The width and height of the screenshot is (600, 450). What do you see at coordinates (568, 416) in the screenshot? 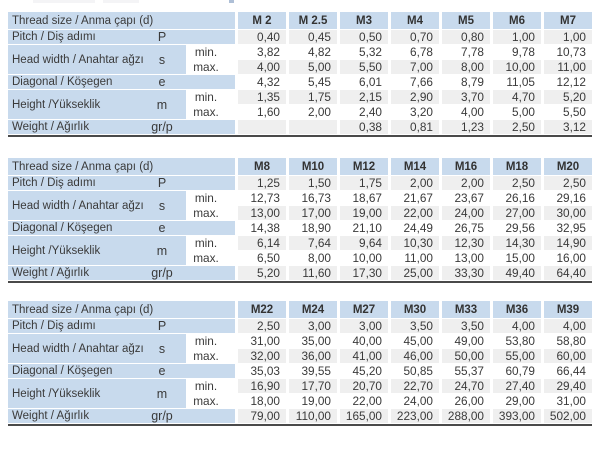
I see `value-cell: 502,00` at bounding box center [568, 416].